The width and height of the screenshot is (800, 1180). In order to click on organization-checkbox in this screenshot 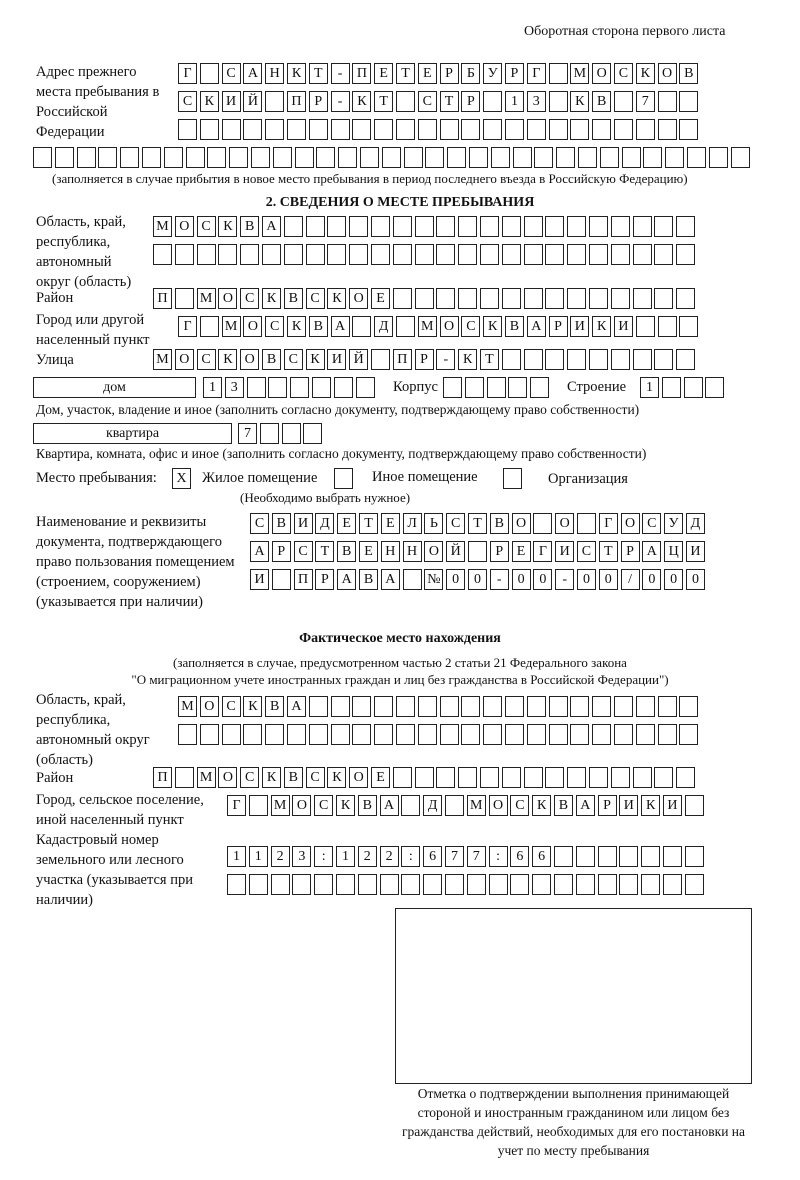, I will do `click(512, 478)`.